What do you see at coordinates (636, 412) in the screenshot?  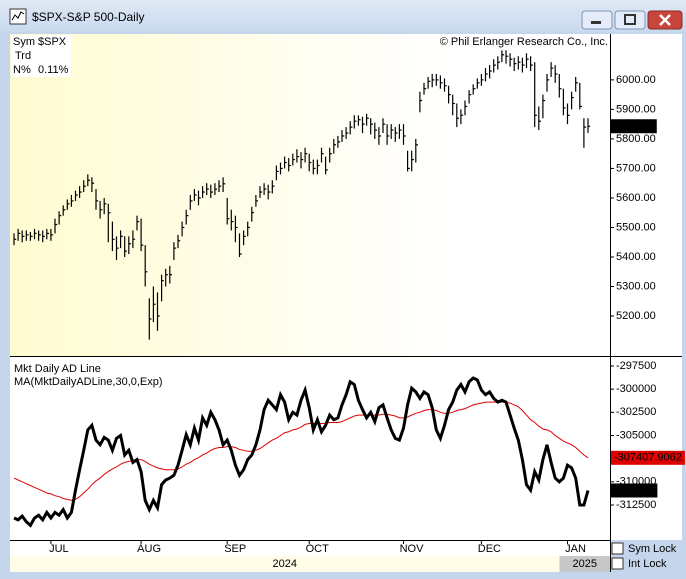 I see `y-tick-label: -302500` at bounding box center [636, 412].